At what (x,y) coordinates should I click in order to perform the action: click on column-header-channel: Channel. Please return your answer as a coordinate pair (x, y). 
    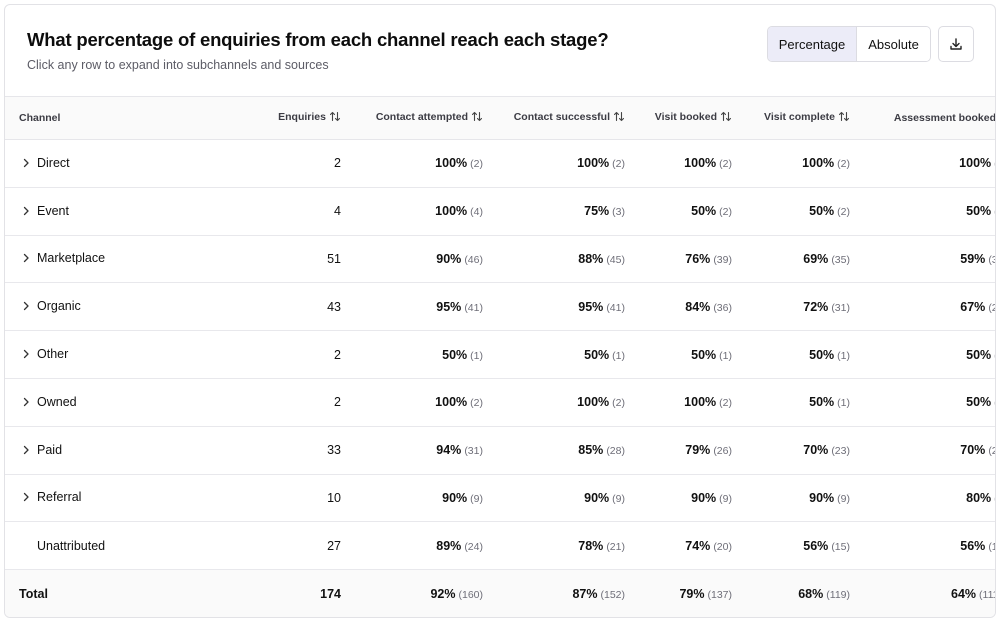
    Looking at the image, I should click on (82, 118).